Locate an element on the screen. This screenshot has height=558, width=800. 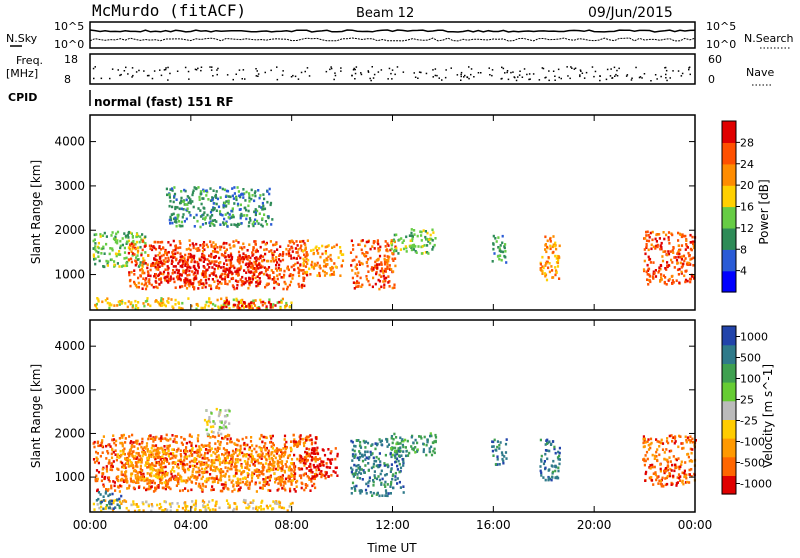
y-tick-label: 4000 is located at coordinates (69, 142).